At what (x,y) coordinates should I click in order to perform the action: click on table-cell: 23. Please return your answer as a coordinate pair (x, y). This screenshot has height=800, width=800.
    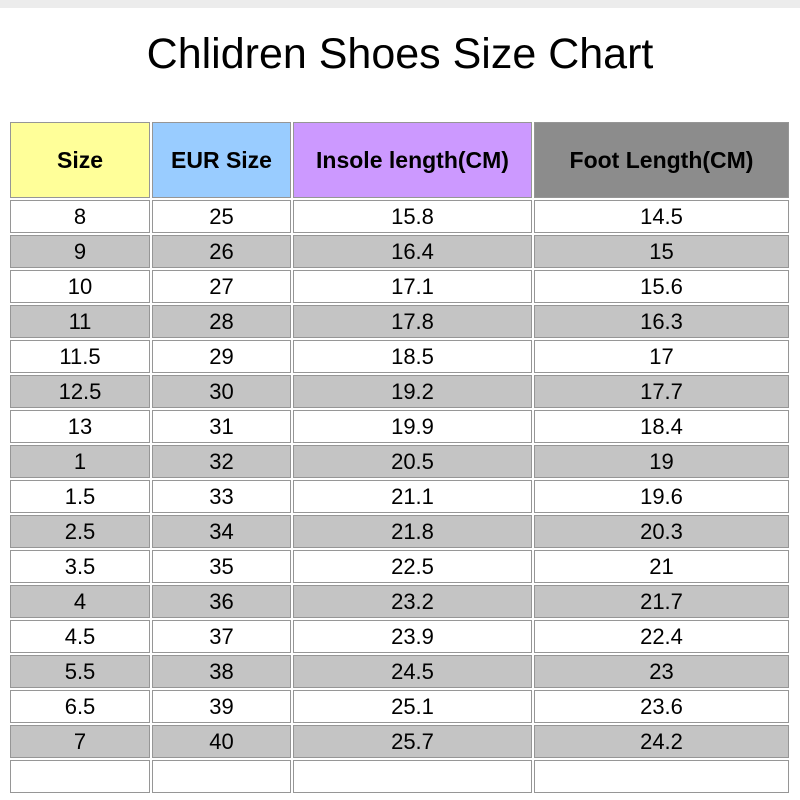
    Looking at the image, I should click on (661, 671).